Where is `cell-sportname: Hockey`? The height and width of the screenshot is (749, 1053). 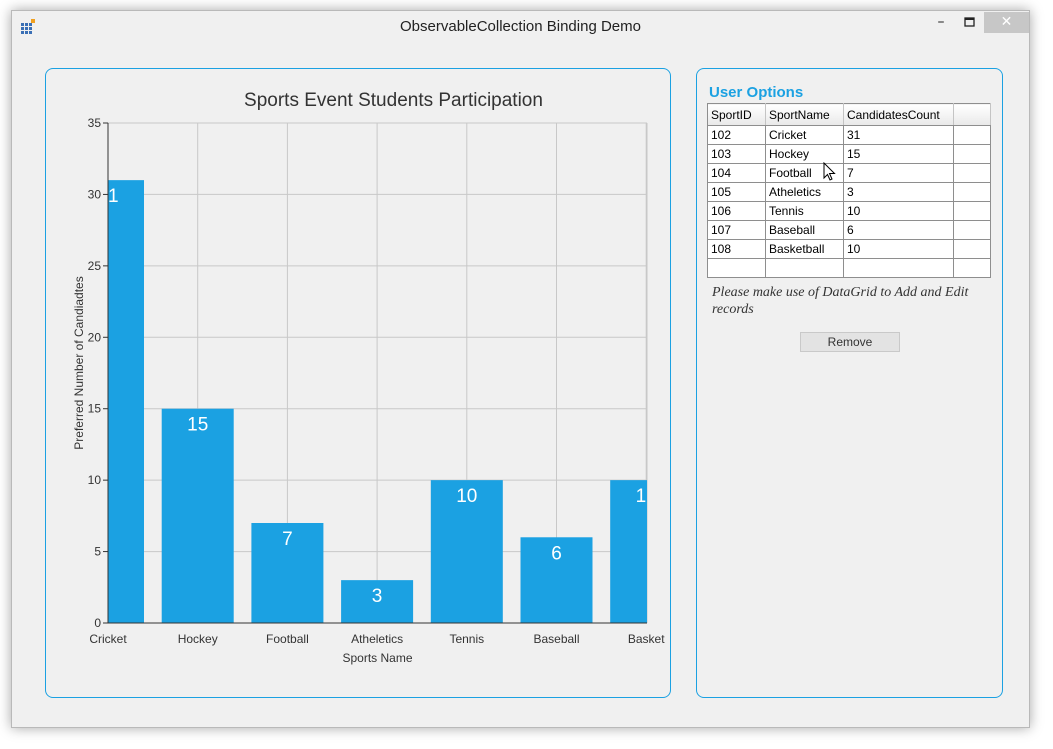
cell-sportname: Hockey is located at coordinates (804, 154).